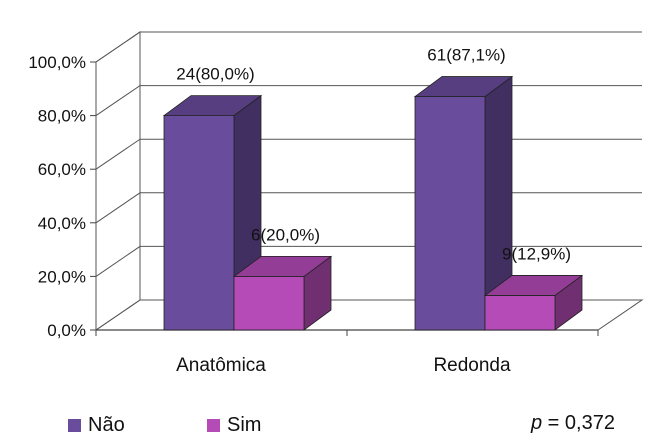 This screenshot has width=654, height=439. What do you see at coordinates (62, 116) in the screenshot?
I see `y-tick-label: 80,0%` at bounding box center [62, 116].